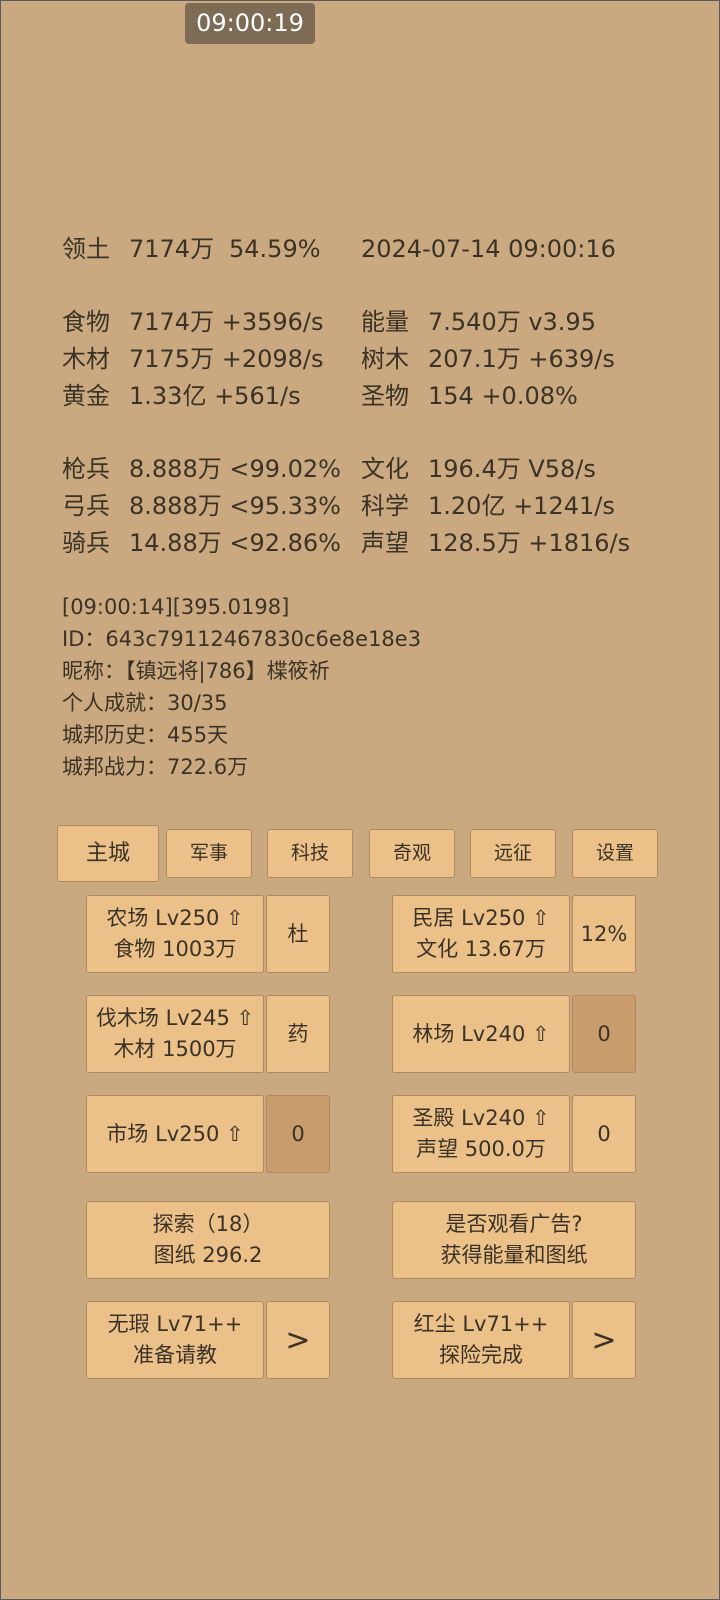 Image resolution: width=720 pixels, height=1600 pixels. What do you see at coordinates (503, 396) in the screenshot?
I see `resource-value: 154 +0.08%` at bounding box center [503, 396].